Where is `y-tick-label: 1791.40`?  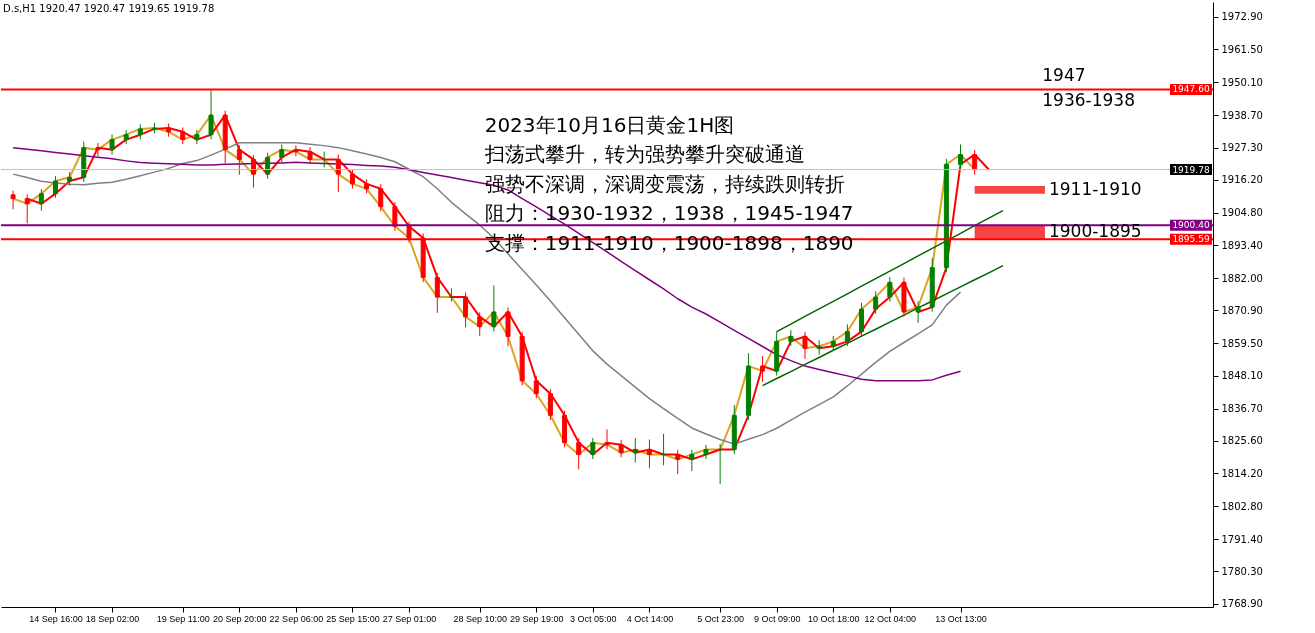
y-tick-label: 1791.40 is located at coordinates (1242, 539).